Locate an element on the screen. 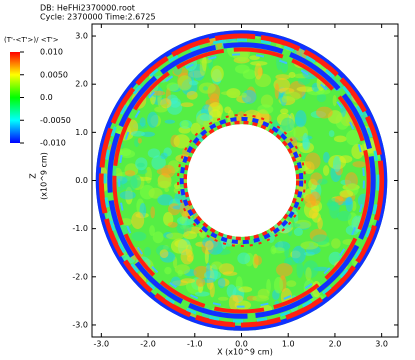 This screenshot has width=415, height=360. x-tick-label: 0.0 is located at coordinates (241, 344).